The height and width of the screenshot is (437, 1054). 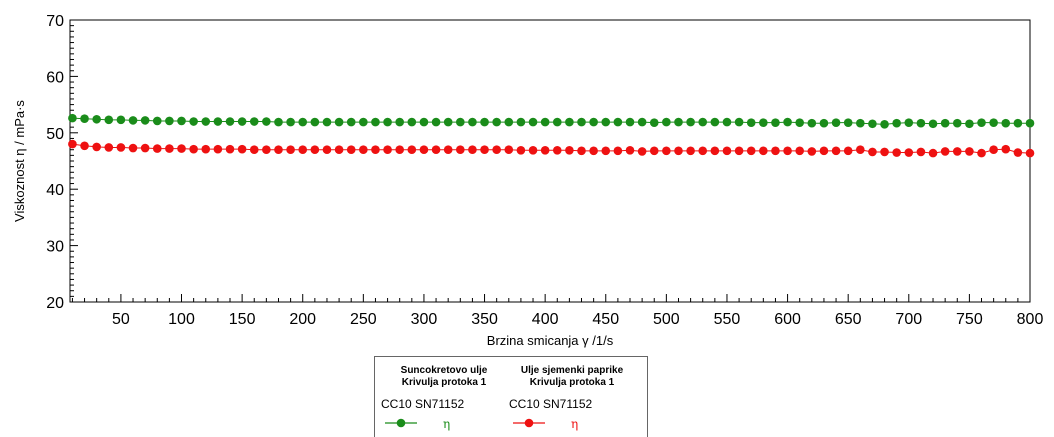 What do you see at coordinates (572, 382) in the screenshot?
I see `legend-title-line2: Krivulja protoka 1` at bounding box center [572, 382].